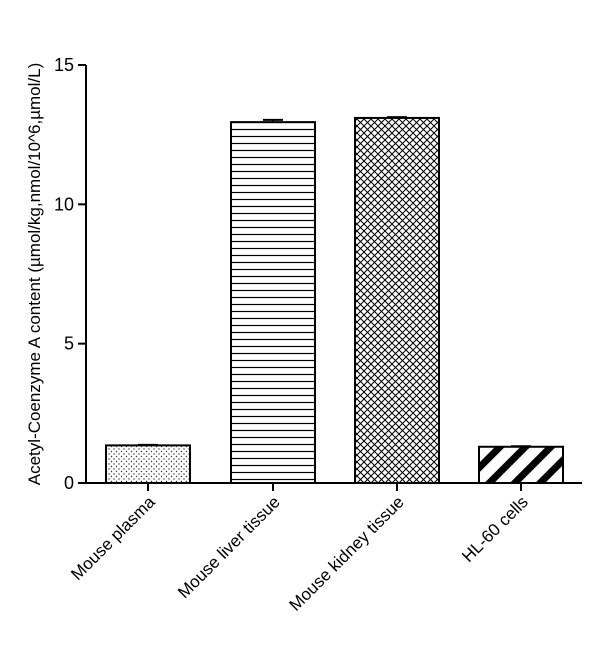 The width and height of the screenshot is (600, 667). I want to click on bar-mouse-liver-tissue, so click(273, 302).